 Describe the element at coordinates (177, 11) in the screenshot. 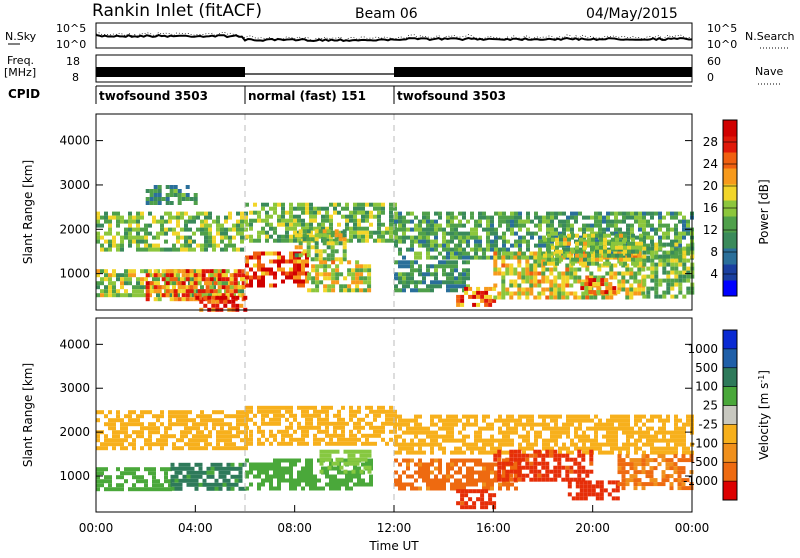

I see `station-title: Rankin Inlet (fitACF)` at that location.